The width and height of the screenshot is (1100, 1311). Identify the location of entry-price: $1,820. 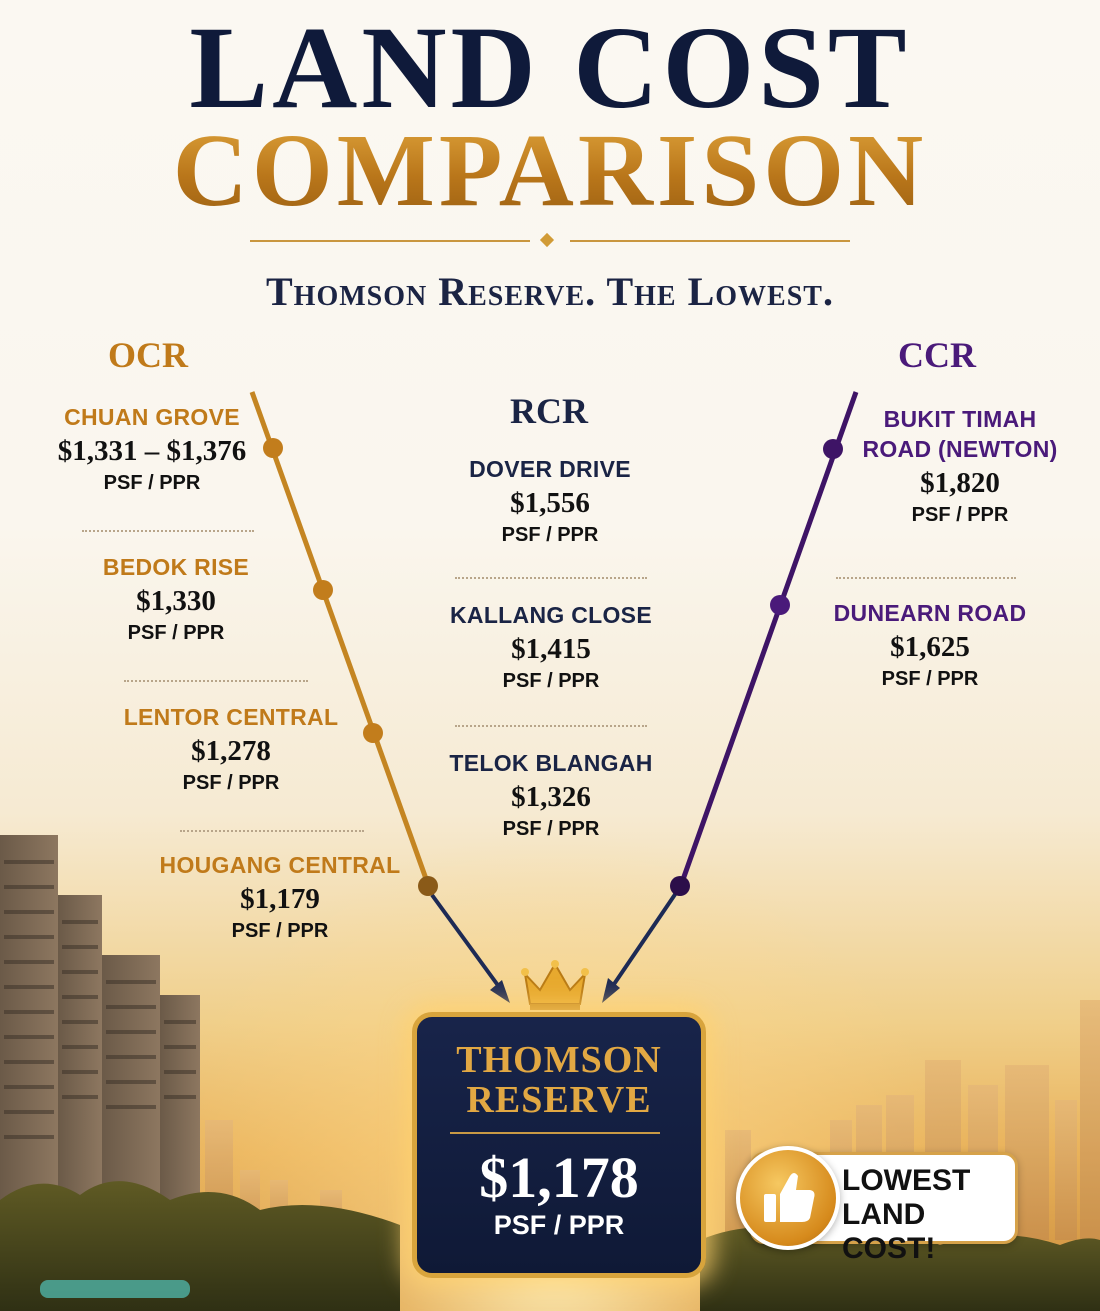
(960, 483).